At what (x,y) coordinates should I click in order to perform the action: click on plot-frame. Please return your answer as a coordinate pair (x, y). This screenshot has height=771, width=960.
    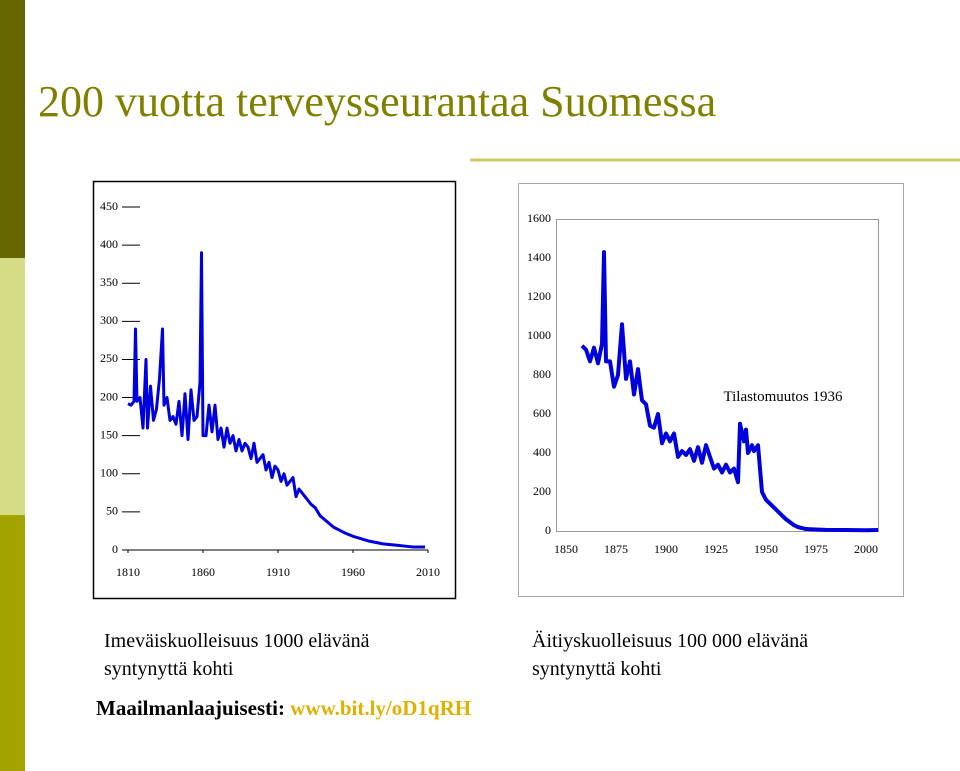
    Looking at the image, I should click on (717, 375).